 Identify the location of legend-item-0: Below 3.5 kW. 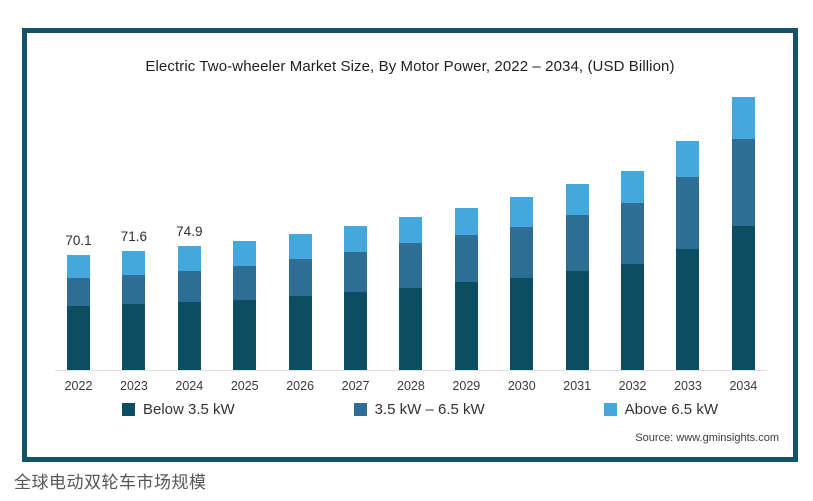
(178, 409).